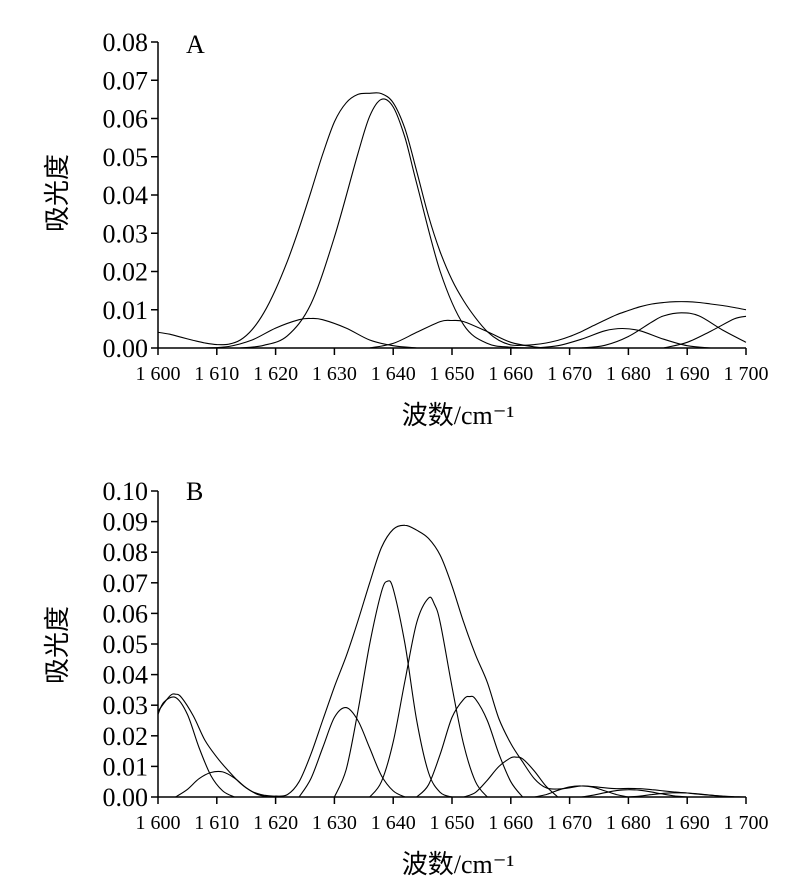  I want to click on panel-a-x-tick-label: 1 620, so click(275, 374).